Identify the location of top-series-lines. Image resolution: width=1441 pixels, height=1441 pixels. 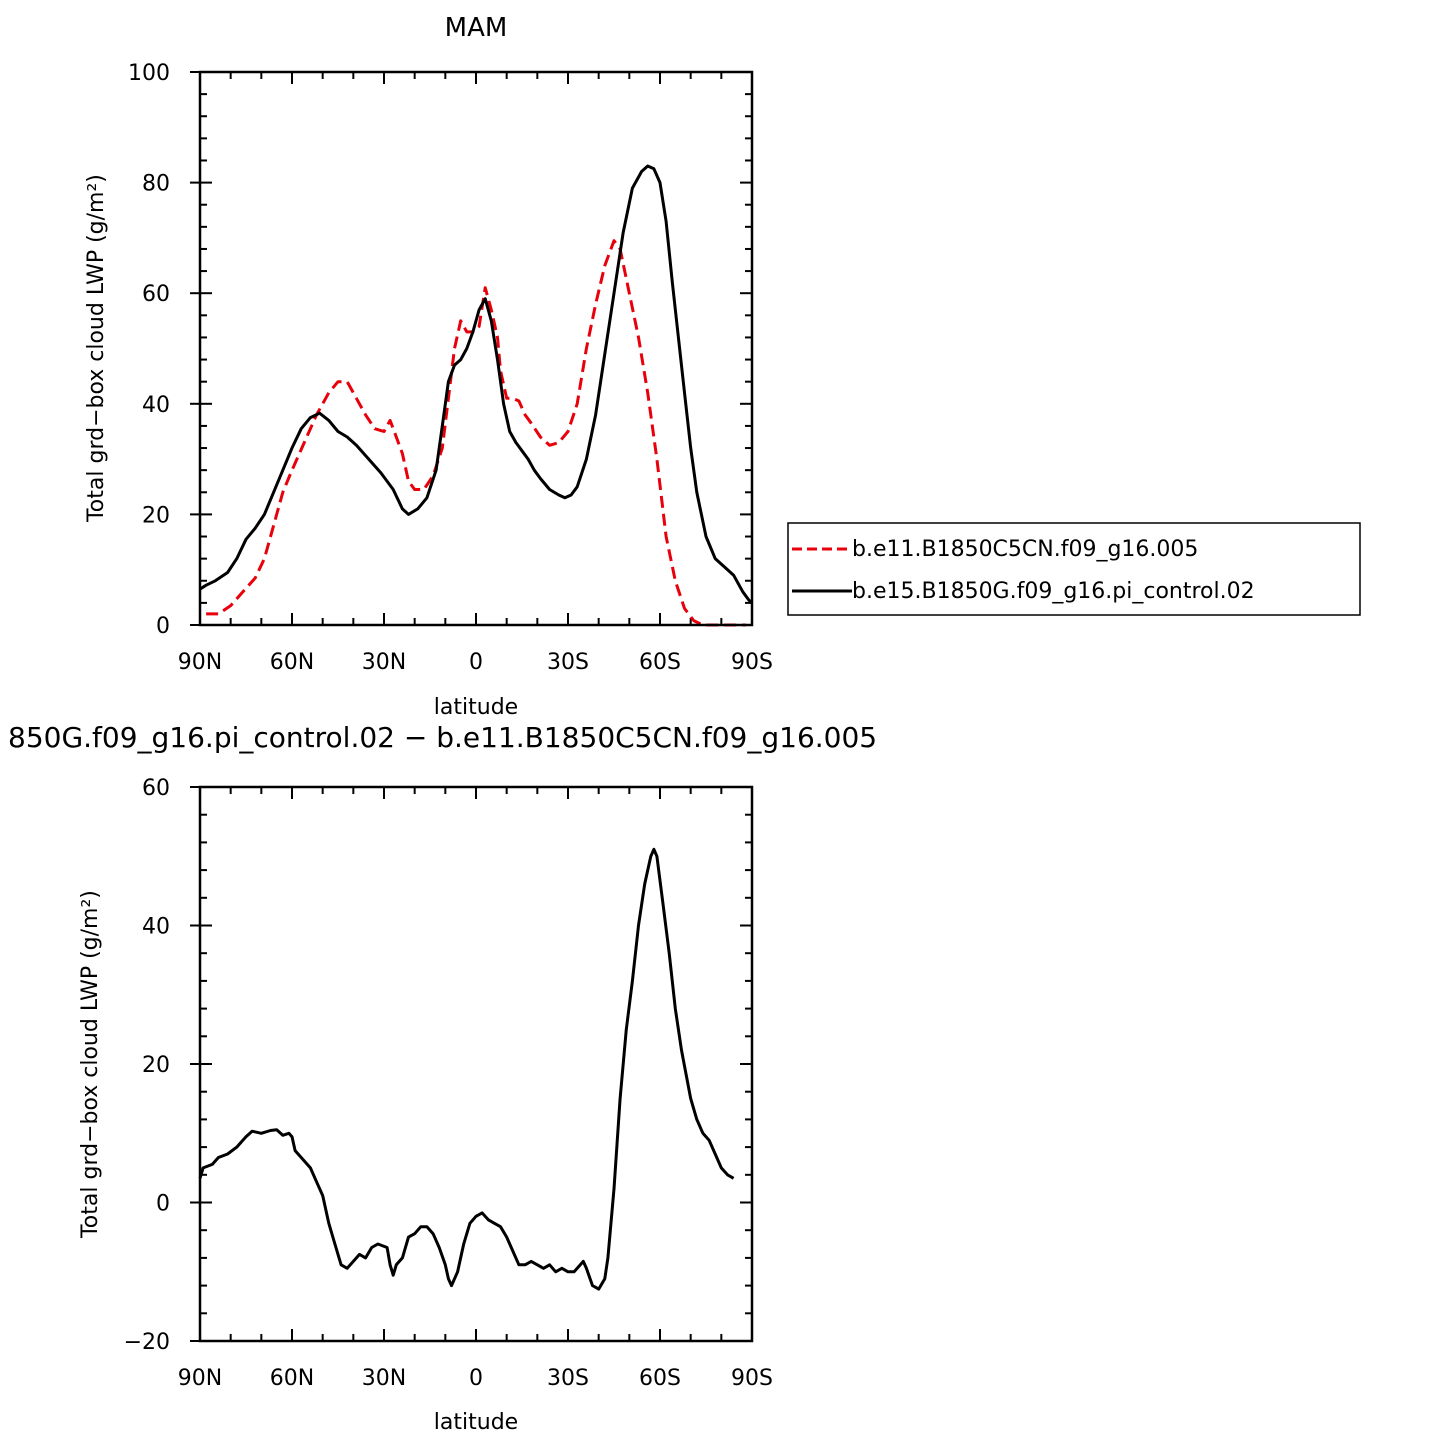
(476, 395).